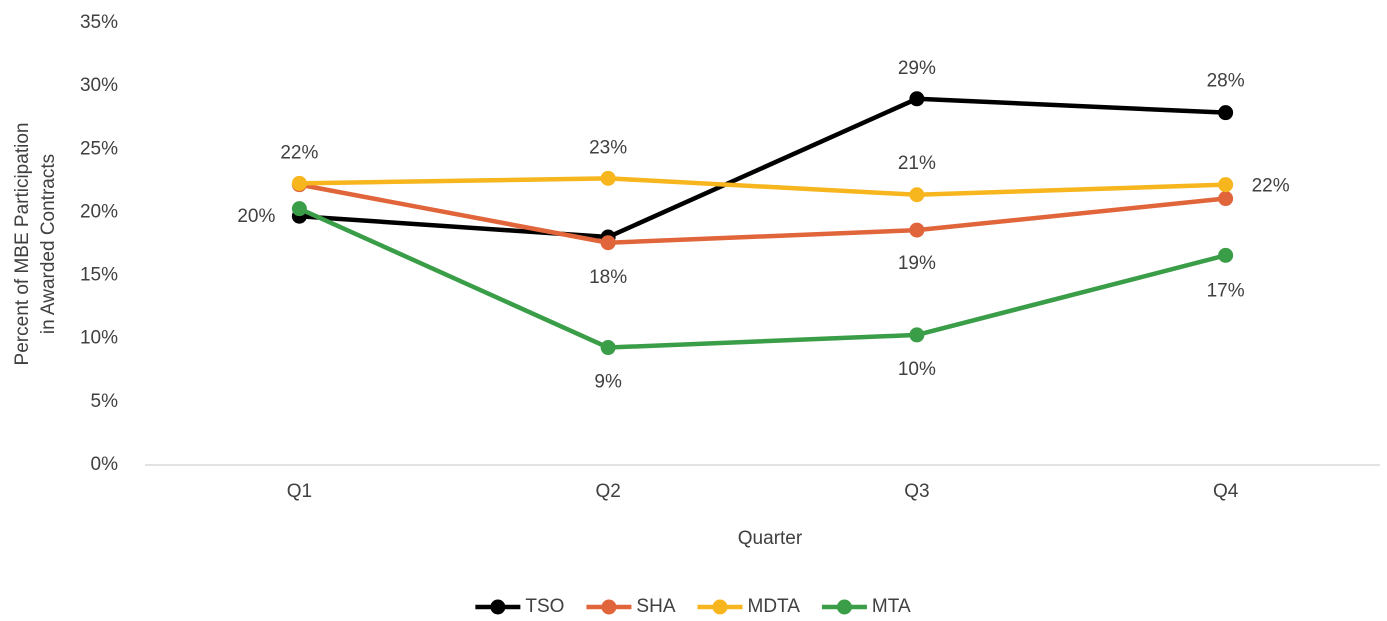 The width and height of the screenshot is (1387, 621). What do you see at coordinates (655, 606) in the screenshot?
I see `legend-label: SHA` at bounding box center [655, 606].